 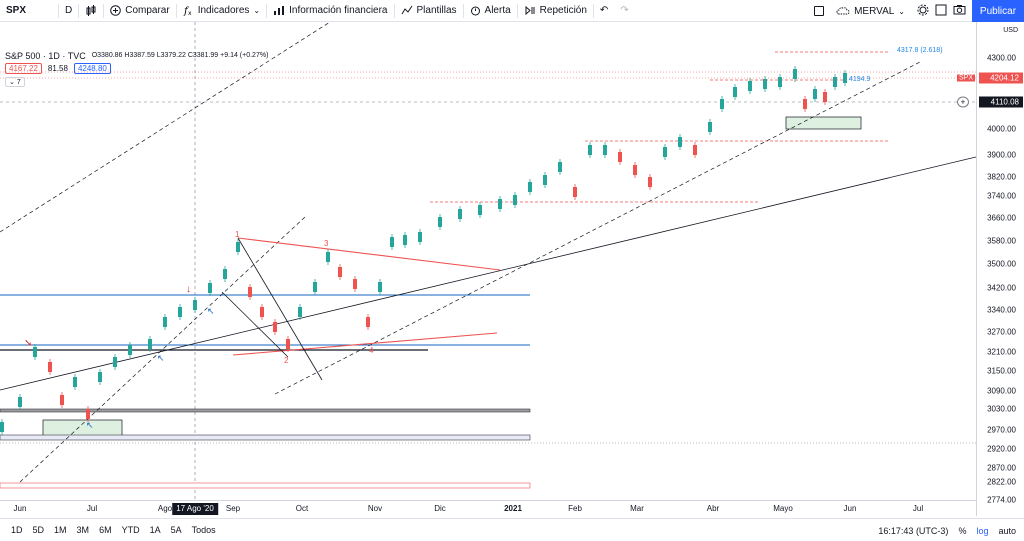 I want to click on down-arrow-marker: ↓, so click(x=188, y=289).